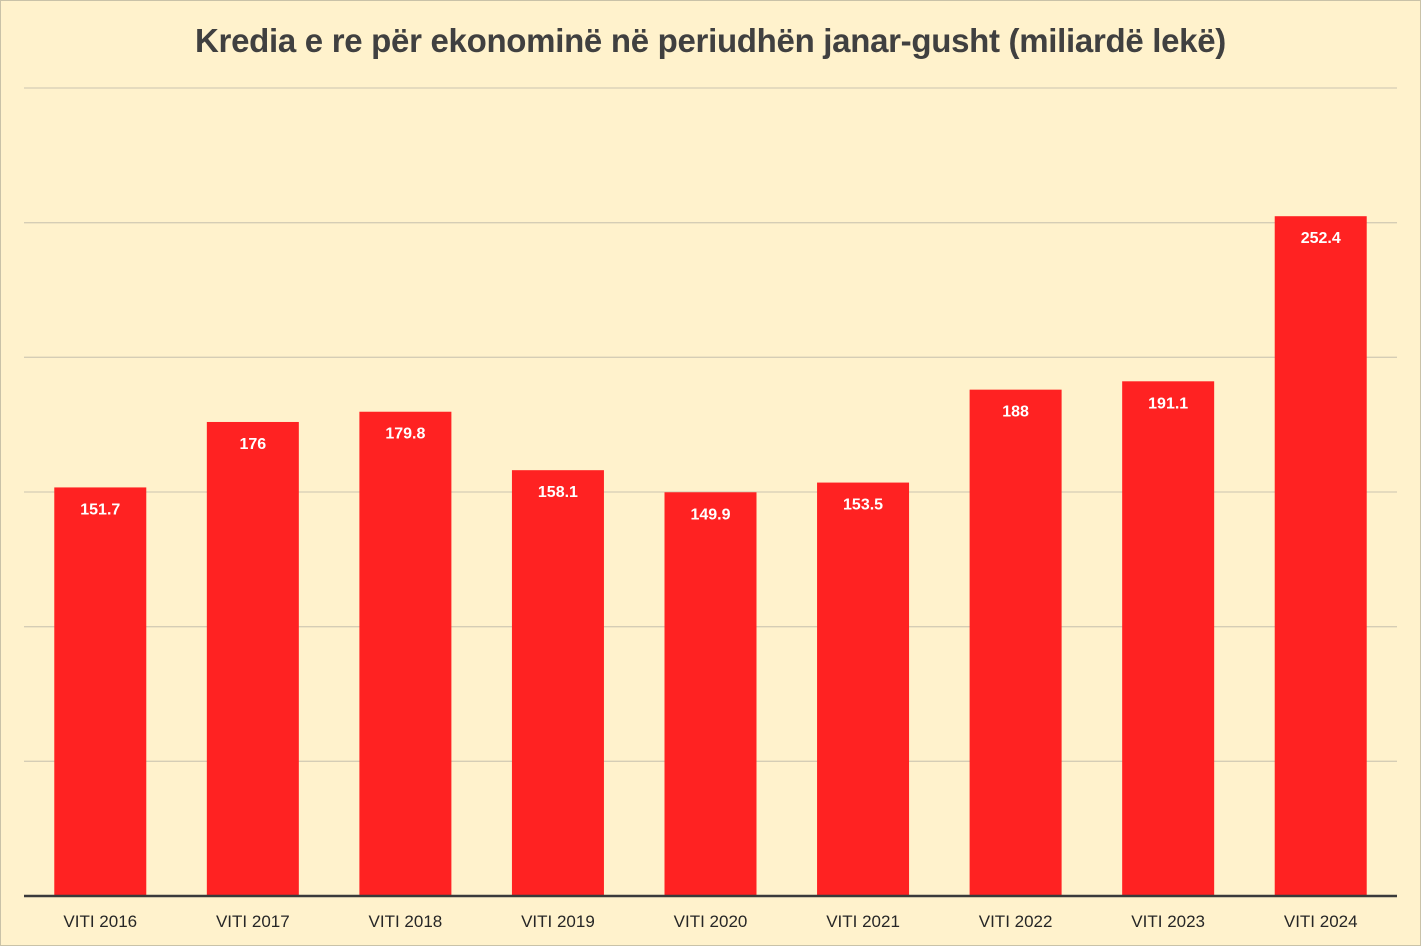 The height and width of the screenshot is (946, 1421). I want to click on bar-viti-2017, so click(252, 658).